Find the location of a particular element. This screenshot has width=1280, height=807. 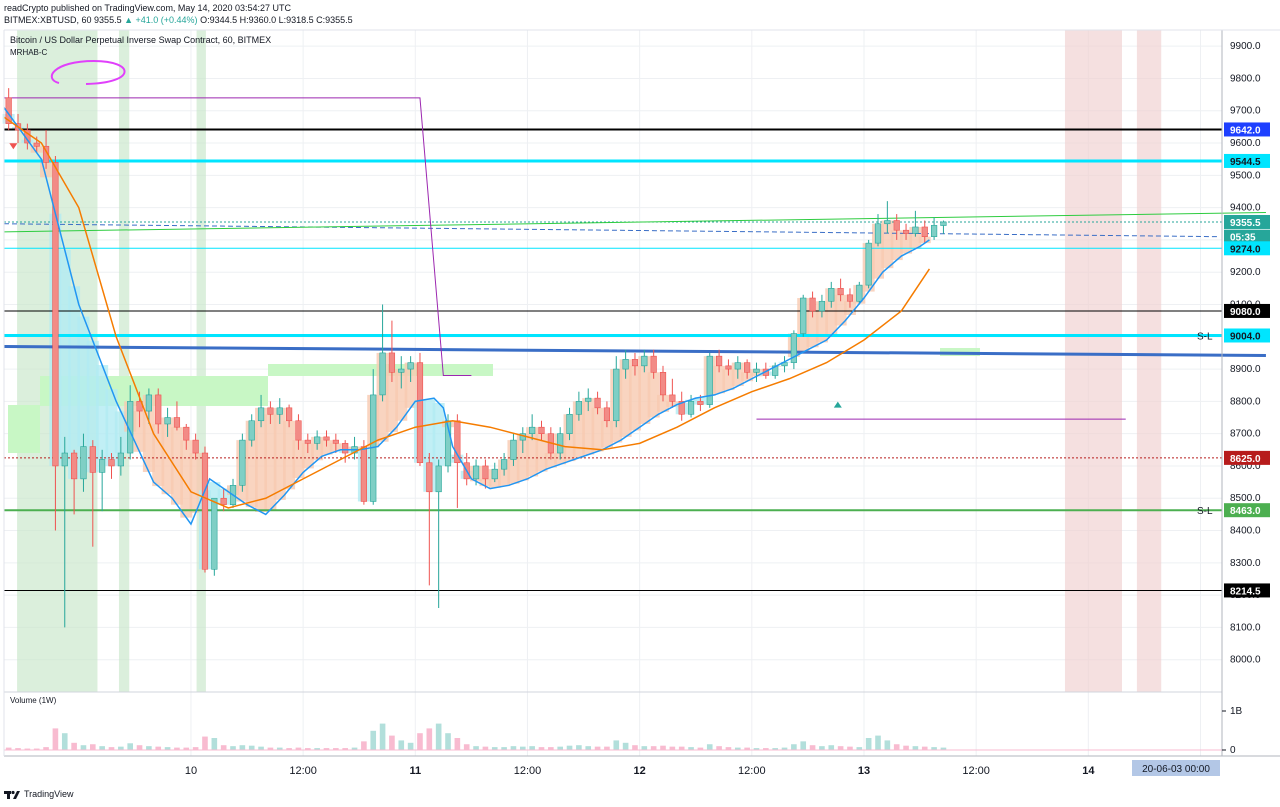

volume-bars is located at coordinates (613, 721).